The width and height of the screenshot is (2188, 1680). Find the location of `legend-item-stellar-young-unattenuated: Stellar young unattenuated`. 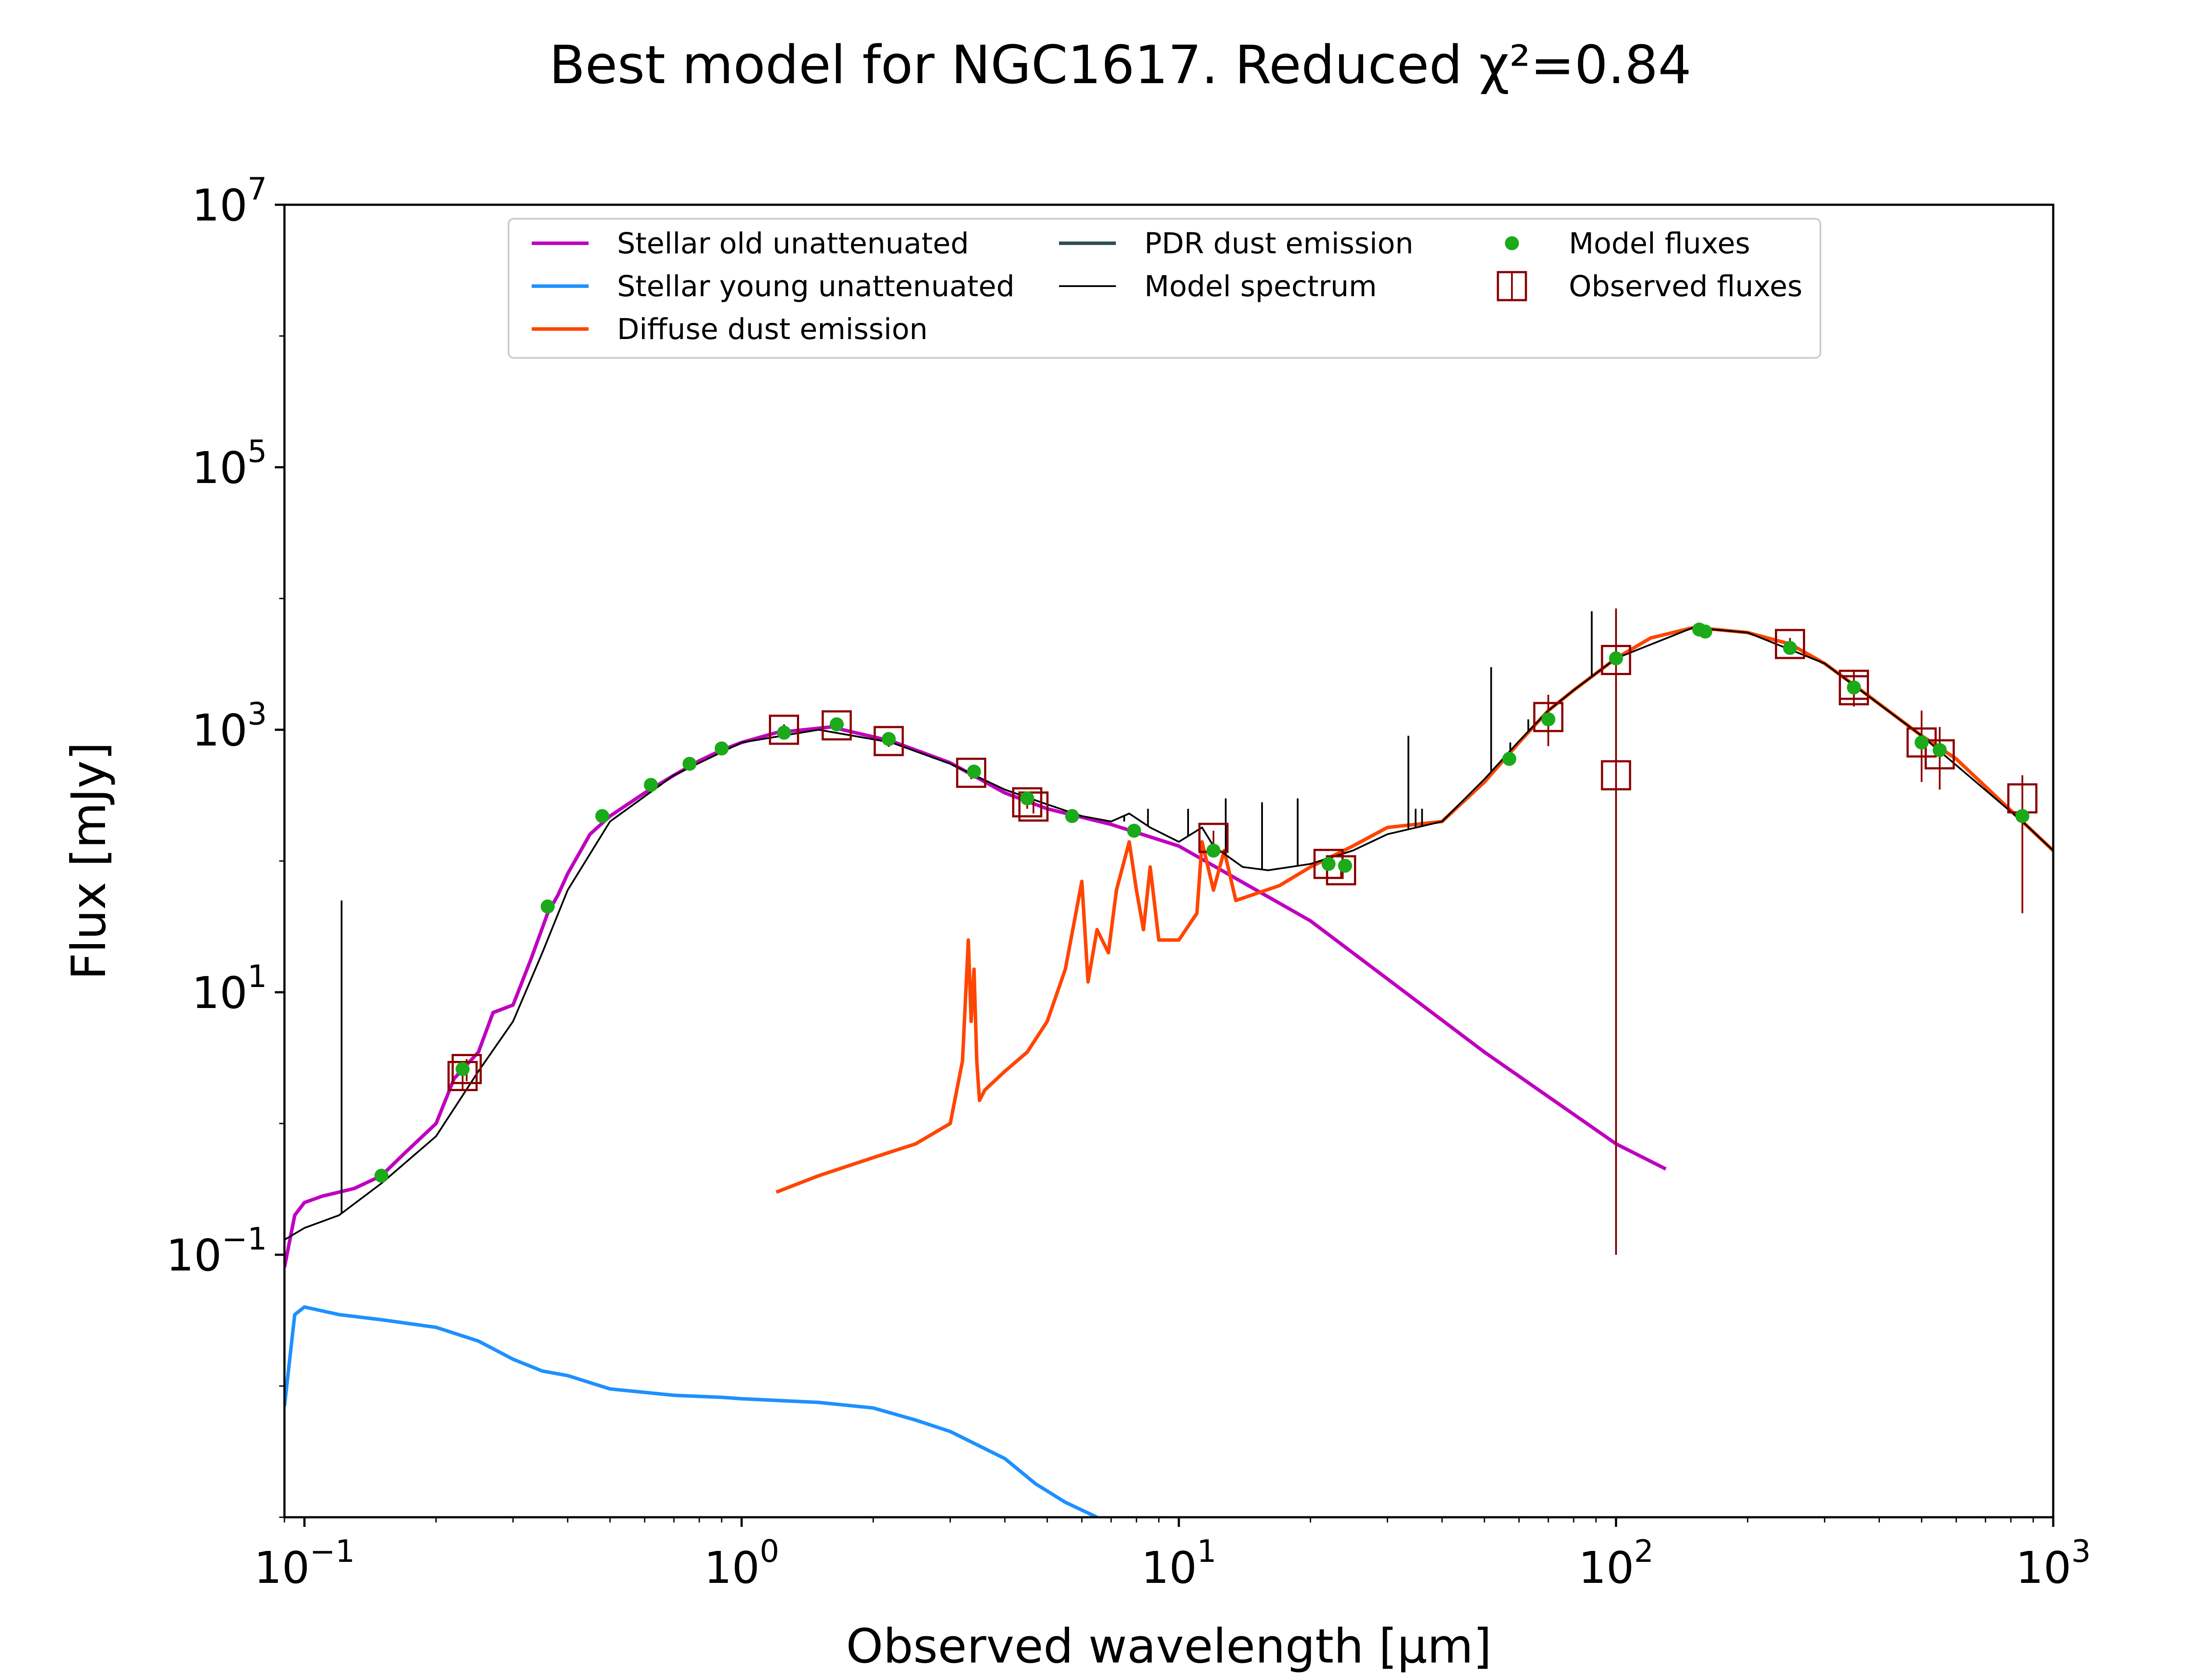

legend-item-stellar-young-unattenuated: Stellar young unattenuated is located at coordinates (774, 286).